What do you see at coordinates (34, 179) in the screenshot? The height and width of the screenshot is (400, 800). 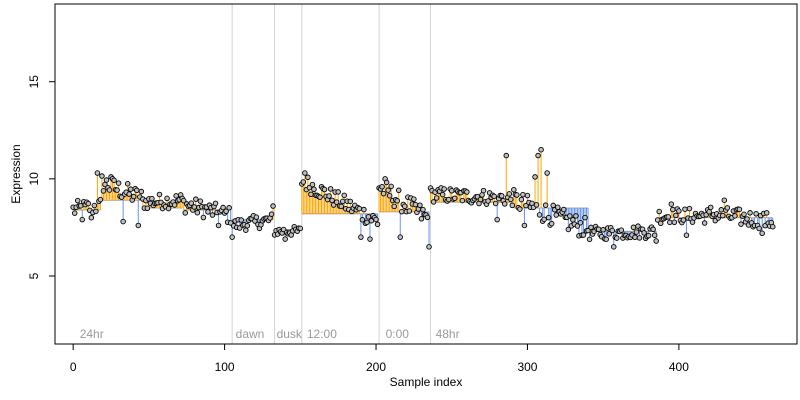 I see `y-tick-label: 10` at bounding box center [34, 179].